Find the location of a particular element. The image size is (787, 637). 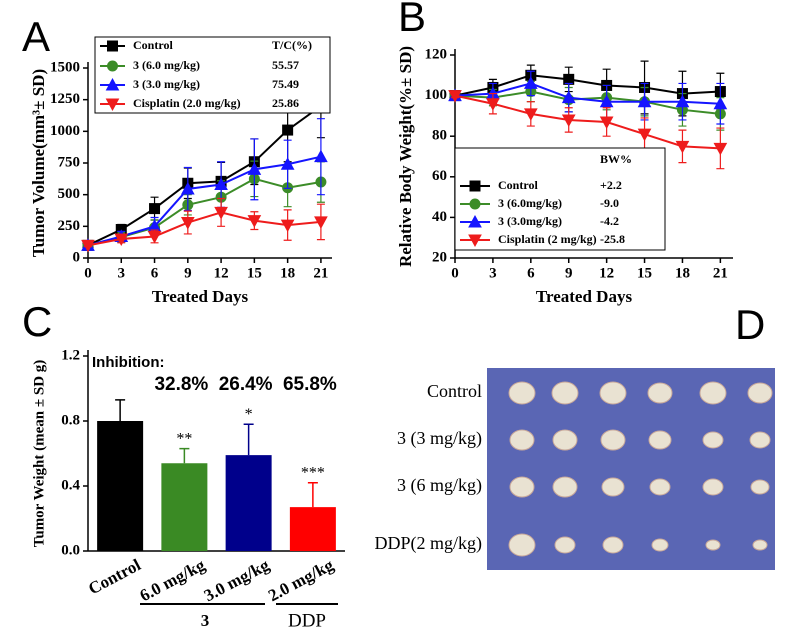

tumor-photo is located at coordinates (631, 469).